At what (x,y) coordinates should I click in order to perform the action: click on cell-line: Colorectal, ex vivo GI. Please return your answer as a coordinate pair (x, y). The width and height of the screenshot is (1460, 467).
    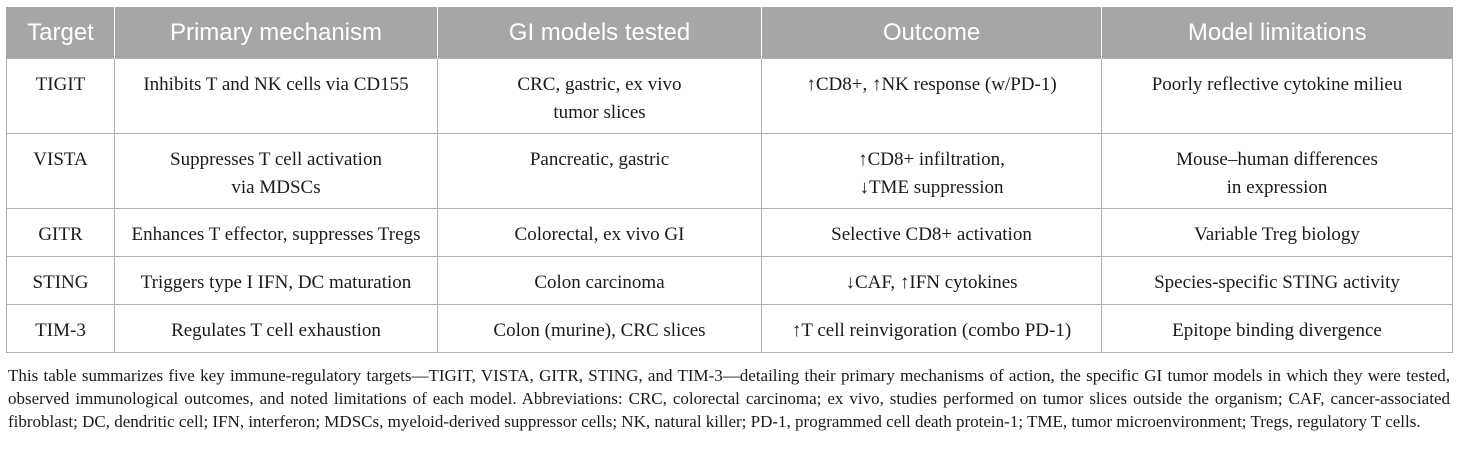
    Looking at the image, I should click on (599, 234).